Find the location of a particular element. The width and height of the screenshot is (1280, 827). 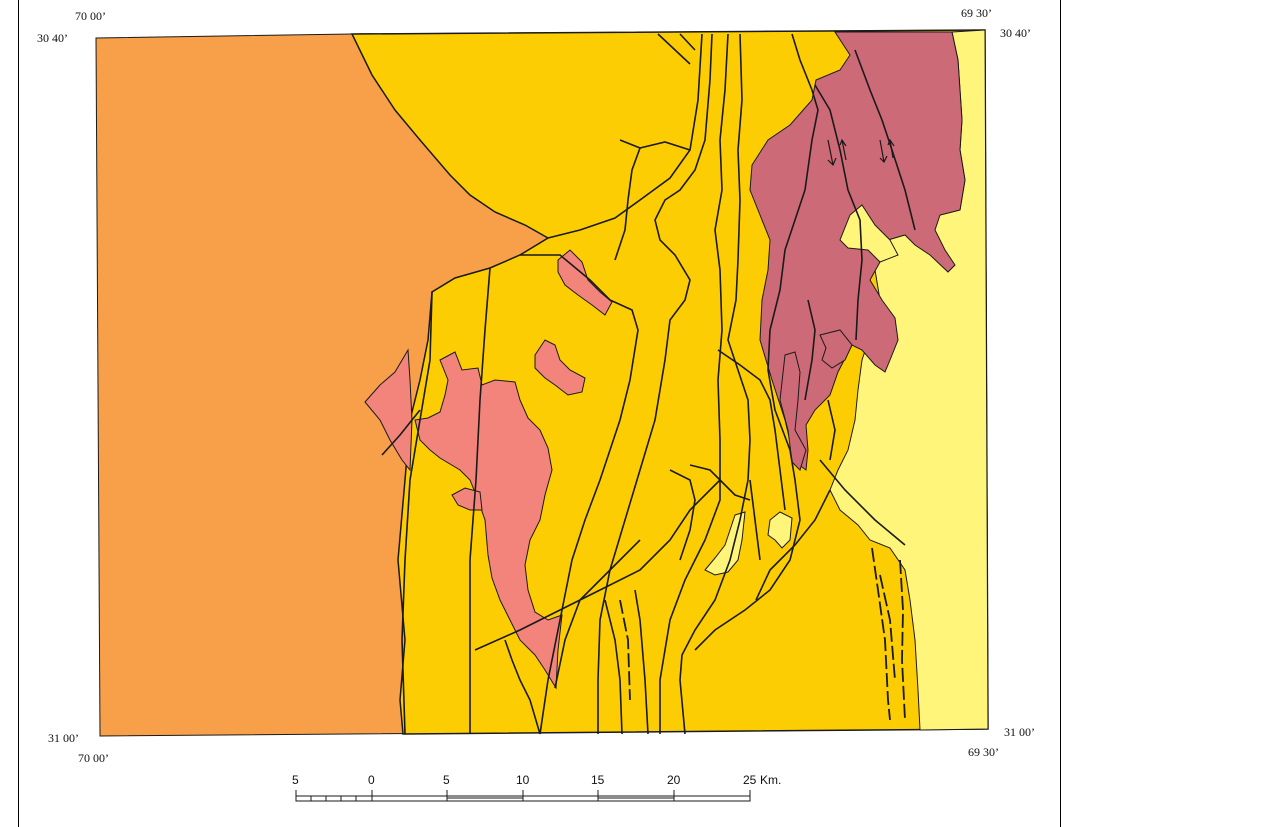

bottom-right-longitude-label: 69 30’ is located at coordinates (983, 752).